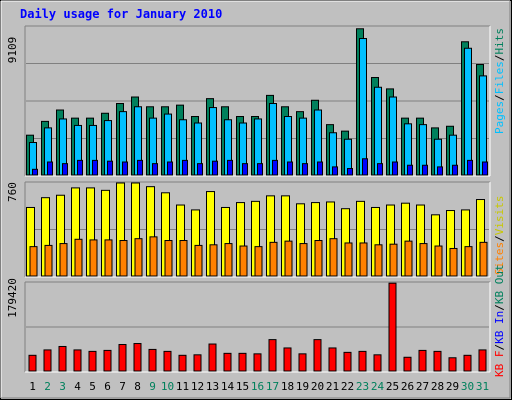 The height and width of the screenshot is (400, 512). Describe the element at coordinates (378, 386) in the screenshot. I see `day-label: 24` at that location.